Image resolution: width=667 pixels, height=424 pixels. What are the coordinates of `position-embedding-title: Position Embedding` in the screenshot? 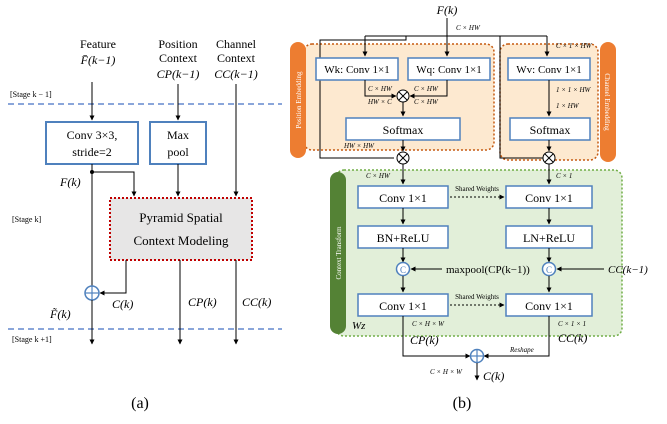 It's located at (299, 99).